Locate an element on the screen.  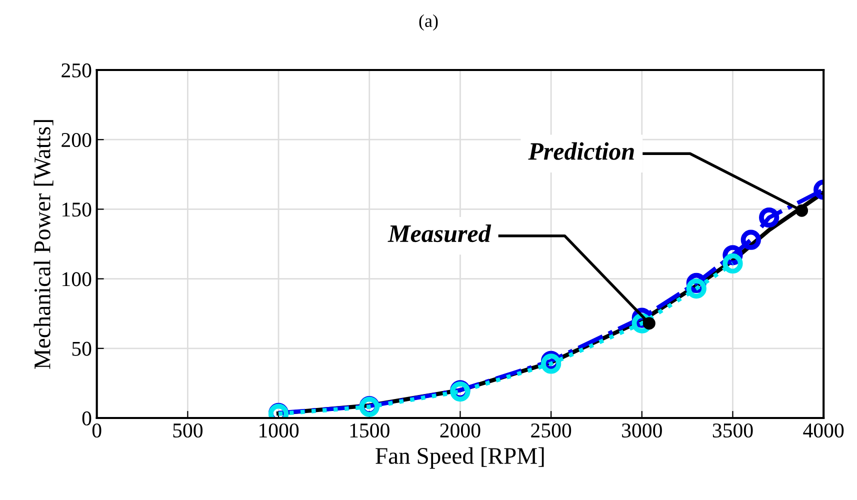
y-tick-label: 200 is located at coordinates (77, 140).